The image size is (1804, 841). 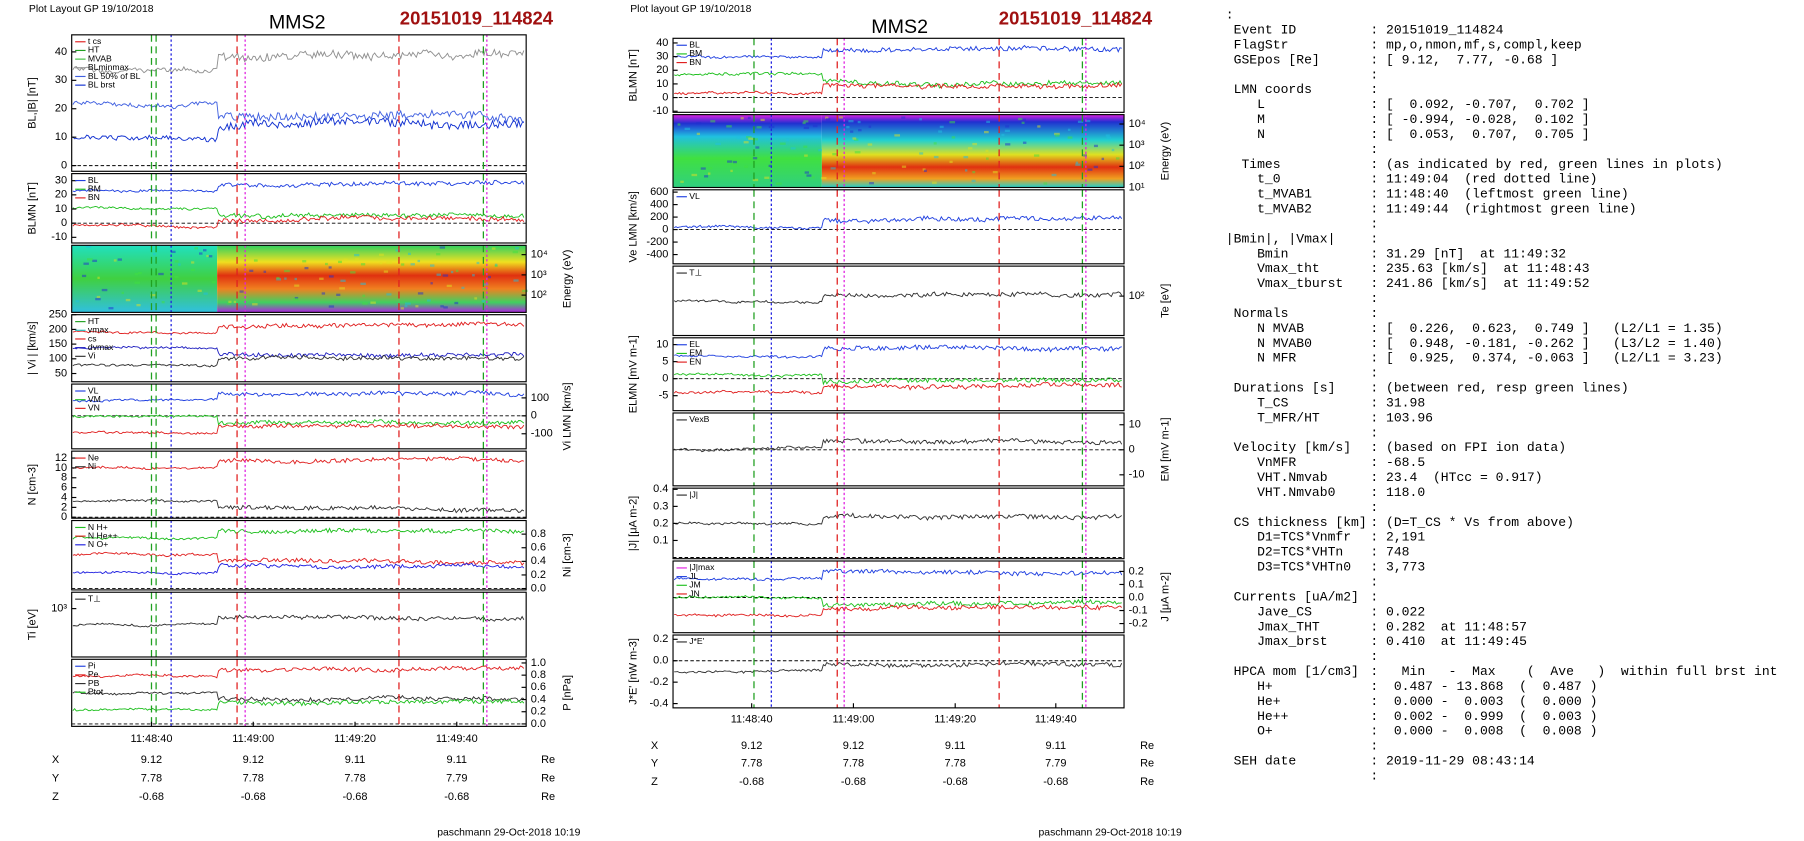 I want to click on ephemeris-value: 9.12, so click(x=751, y=746).